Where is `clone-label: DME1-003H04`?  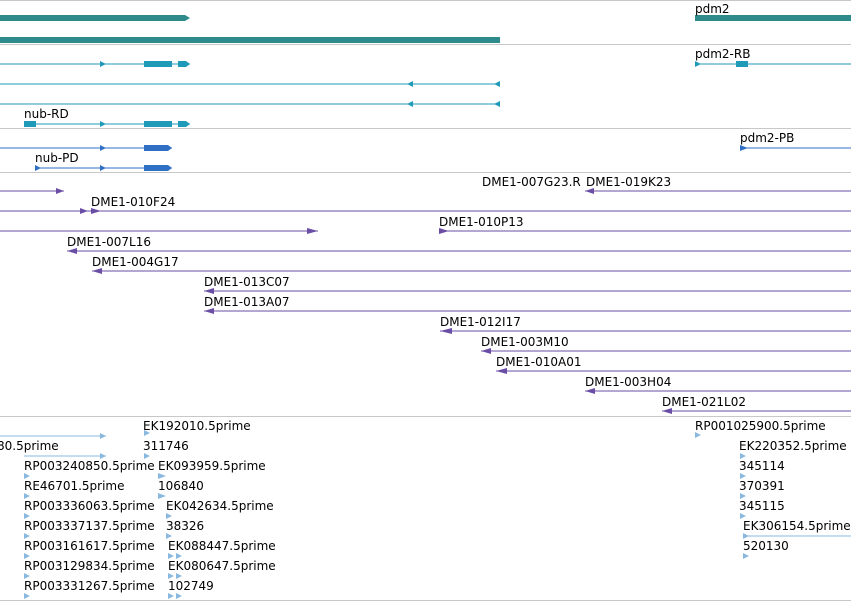 clone-label: DME1-003H04 is located at coordinates (628, 382).